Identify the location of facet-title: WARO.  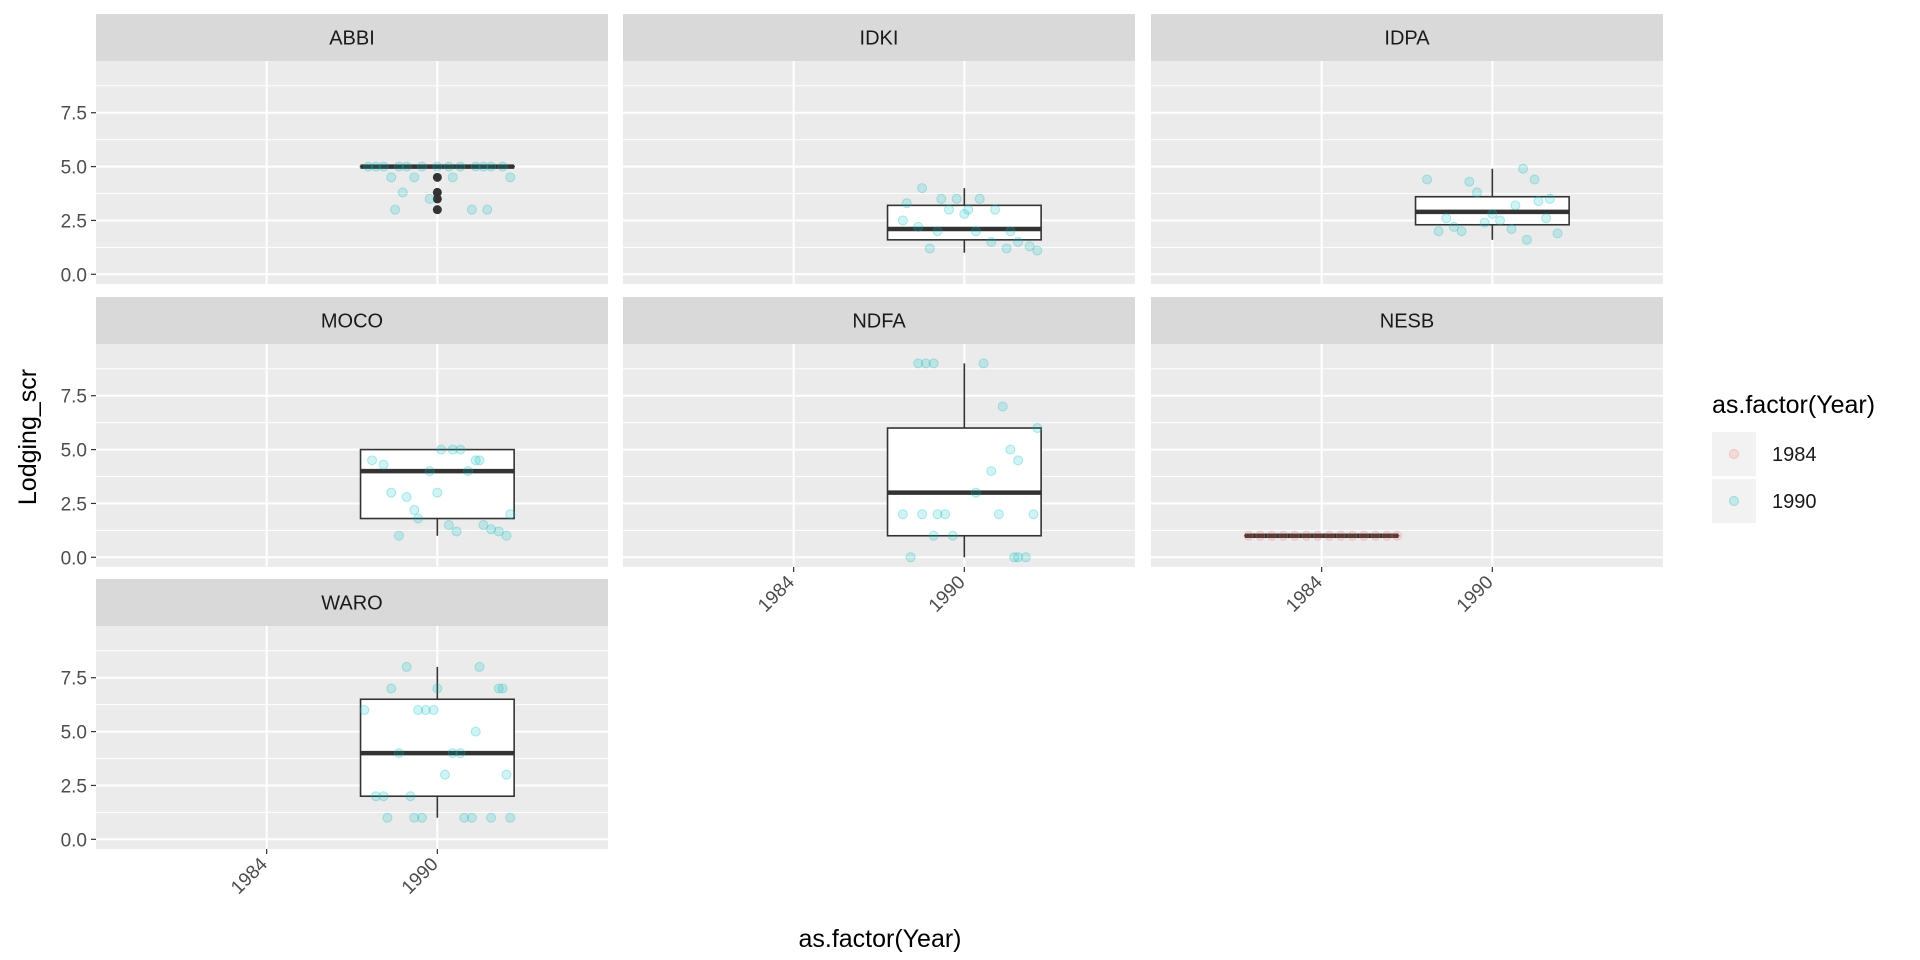
(351, 604).